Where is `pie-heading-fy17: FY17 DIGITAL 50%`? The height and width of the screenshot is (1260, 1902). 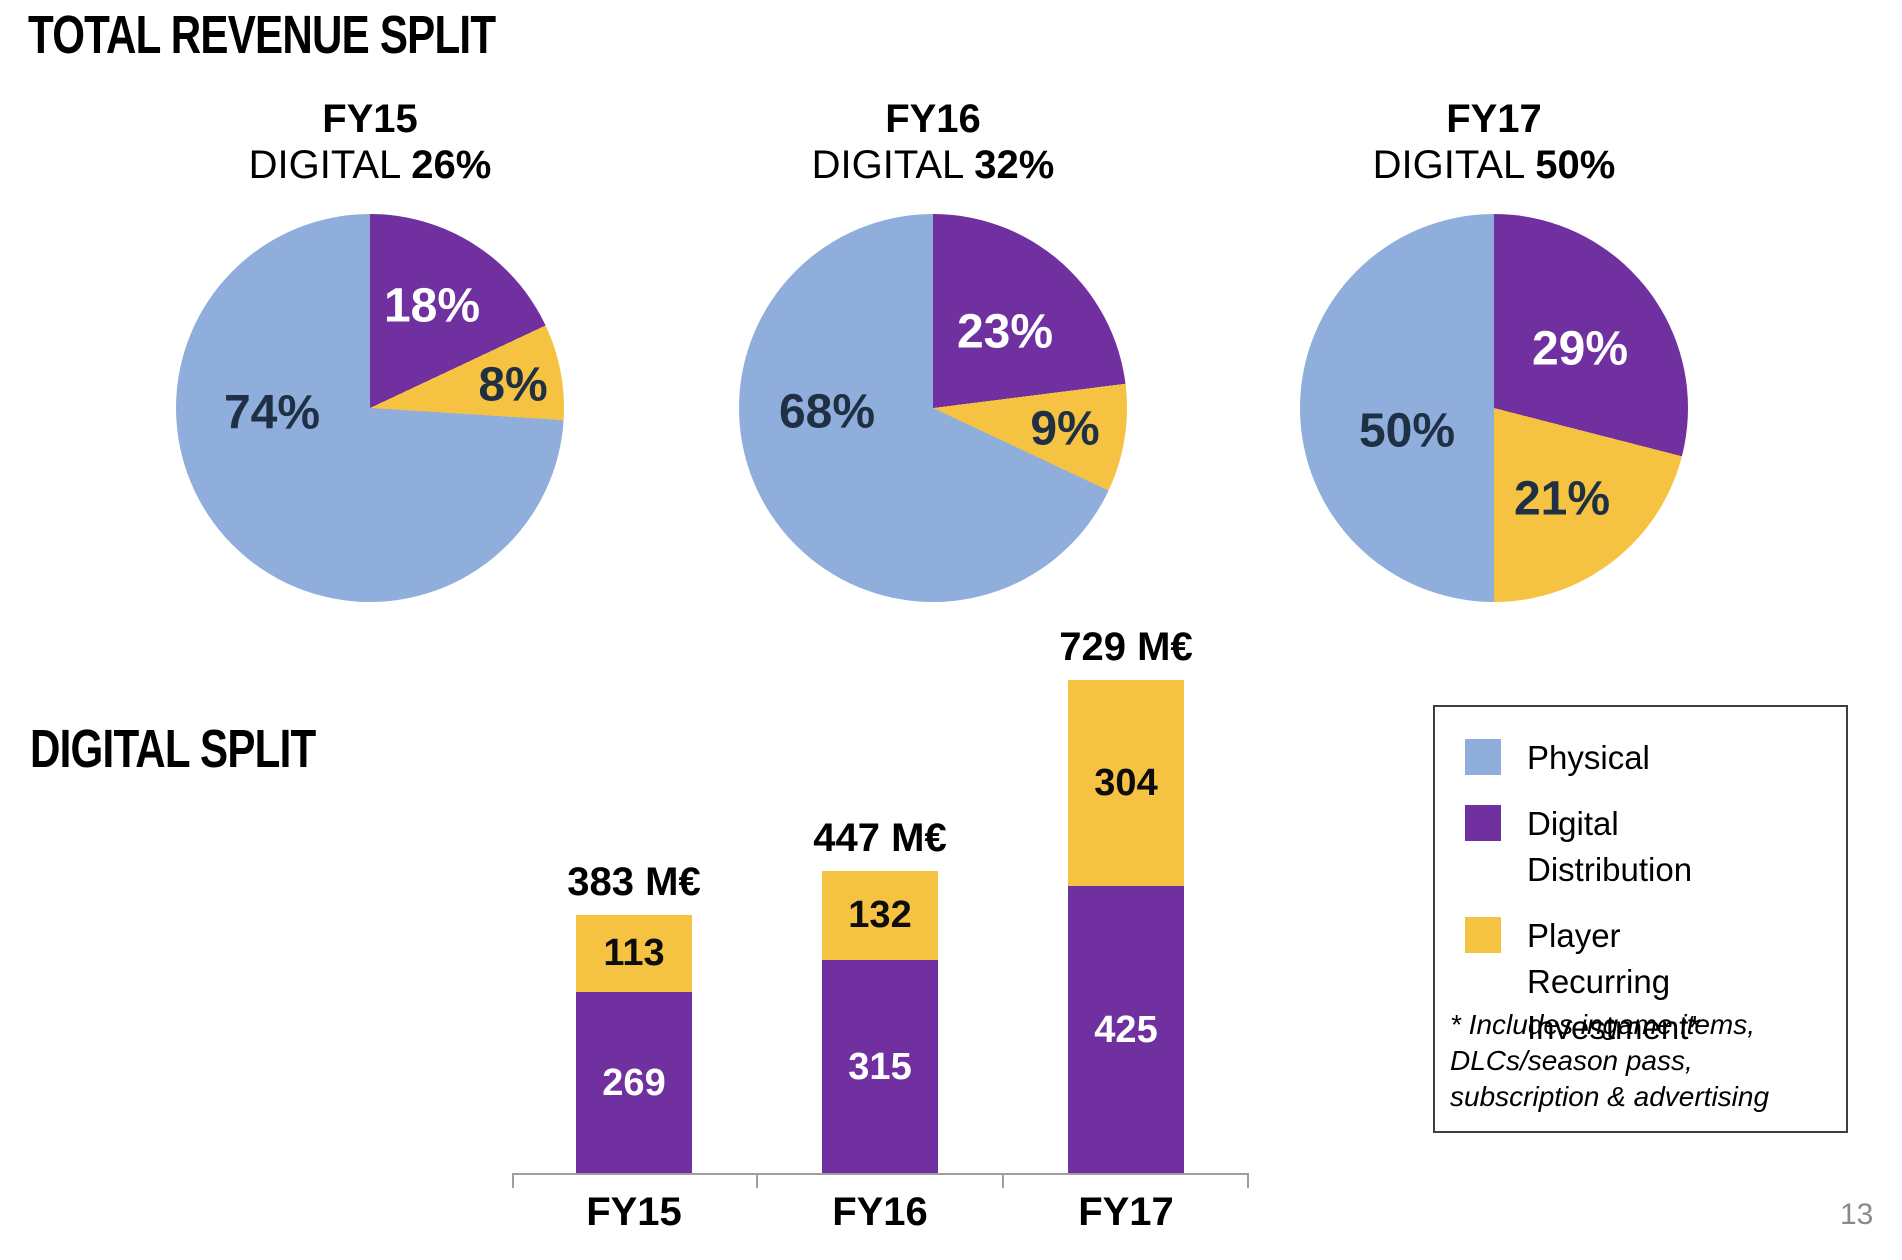
pie-heading-fy17: FY17 DIGITAL 50% is located at coordinates (1494, 142).